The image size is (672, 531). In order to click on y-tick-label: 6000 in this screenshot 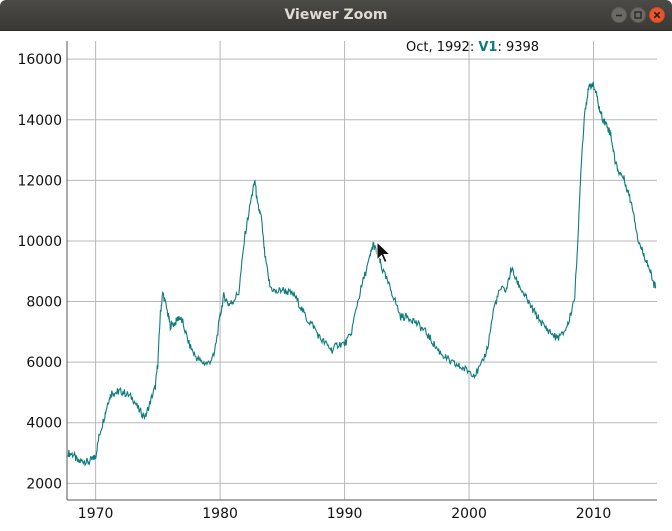, I will do `click(44, 363)`.